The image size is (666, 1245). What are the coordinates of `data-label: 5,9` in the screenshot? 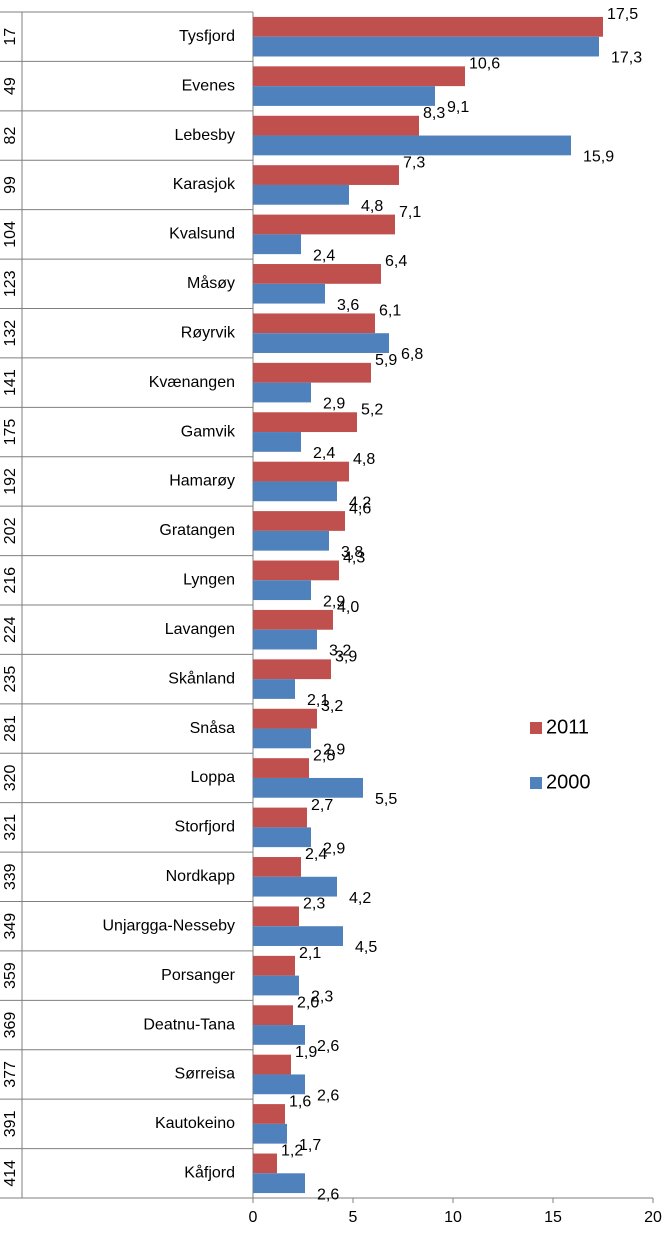 It's located at (386, 360).